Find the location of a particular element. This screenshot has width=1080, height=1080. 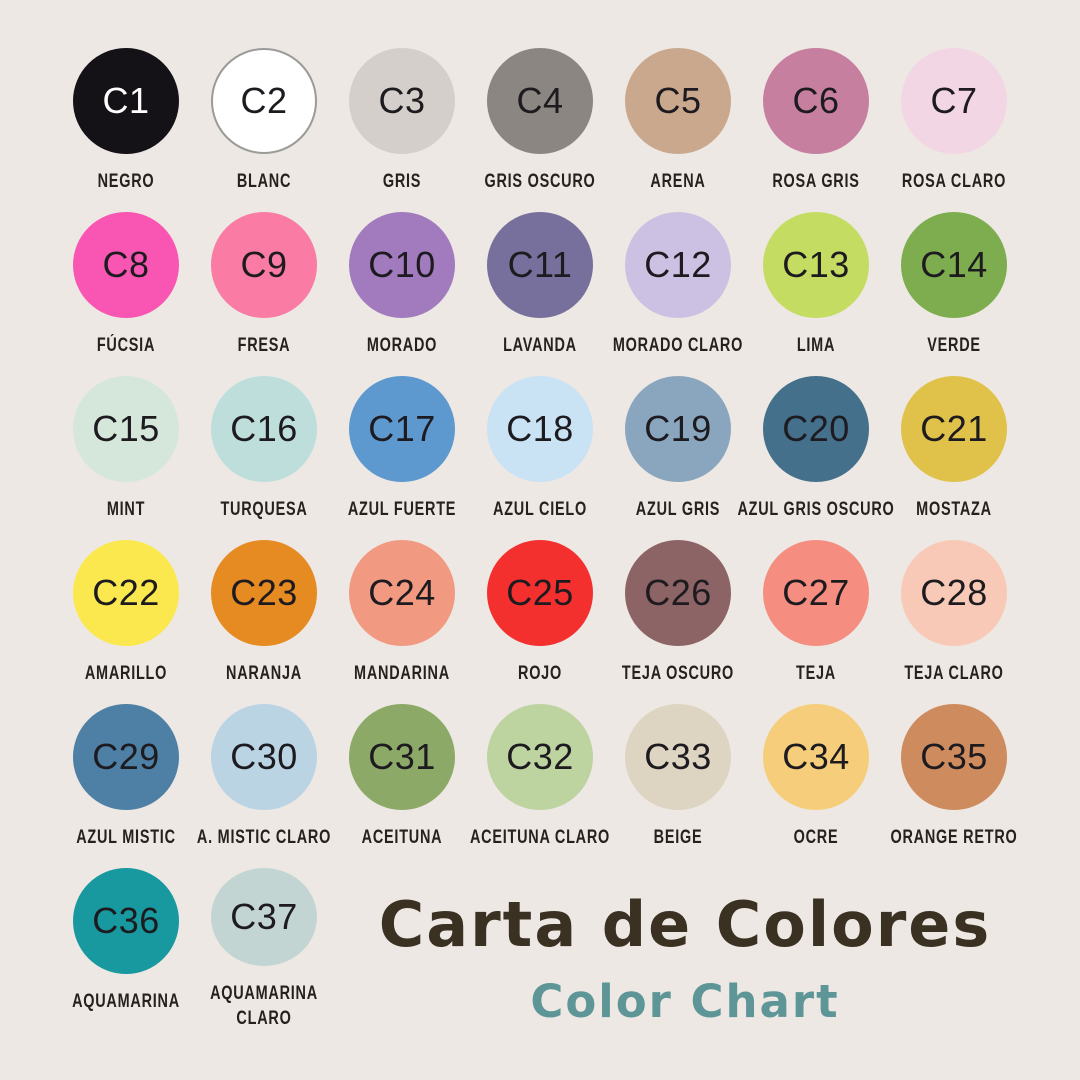

swatch-code: C37 is located at coordinates (264, 916).